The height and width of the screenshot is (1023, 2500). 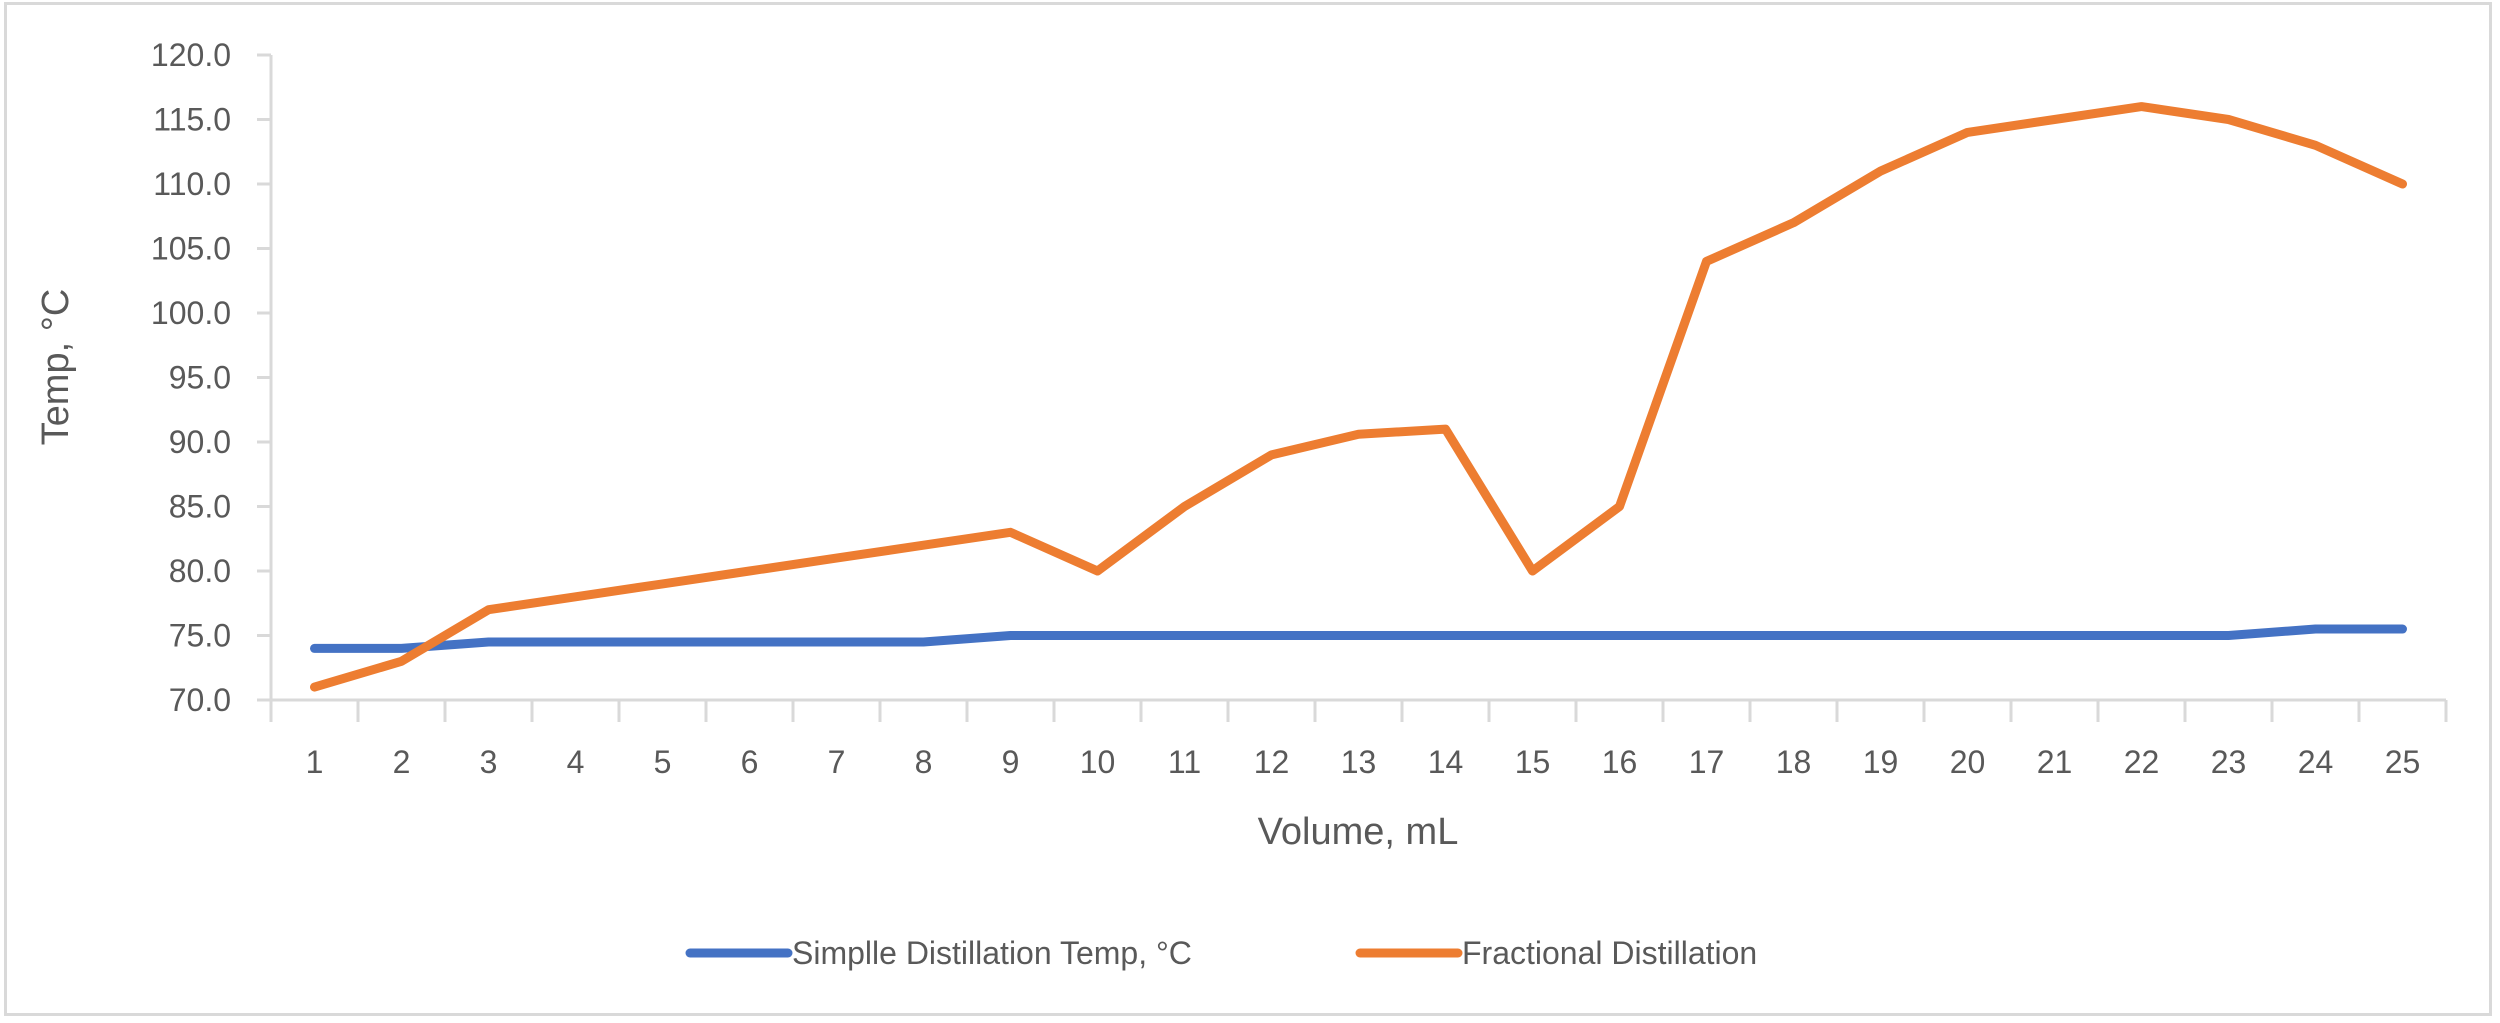 I want to click on x-tick-label: 13, so click(x=1359, y=762).